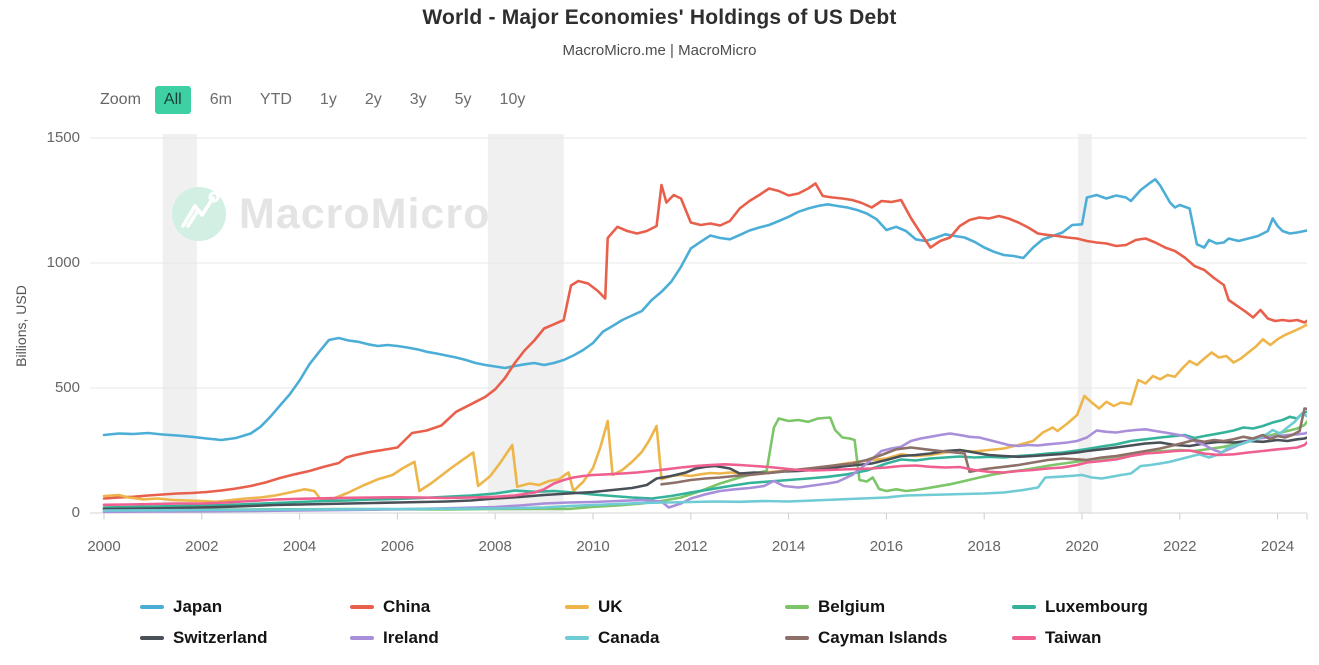 The image size is (1319, 665). Describe the element at coordinates (659, 50) in the screenshot. I see `chart-subtitle: MacroMicro.me | MacroMicro` at that location.